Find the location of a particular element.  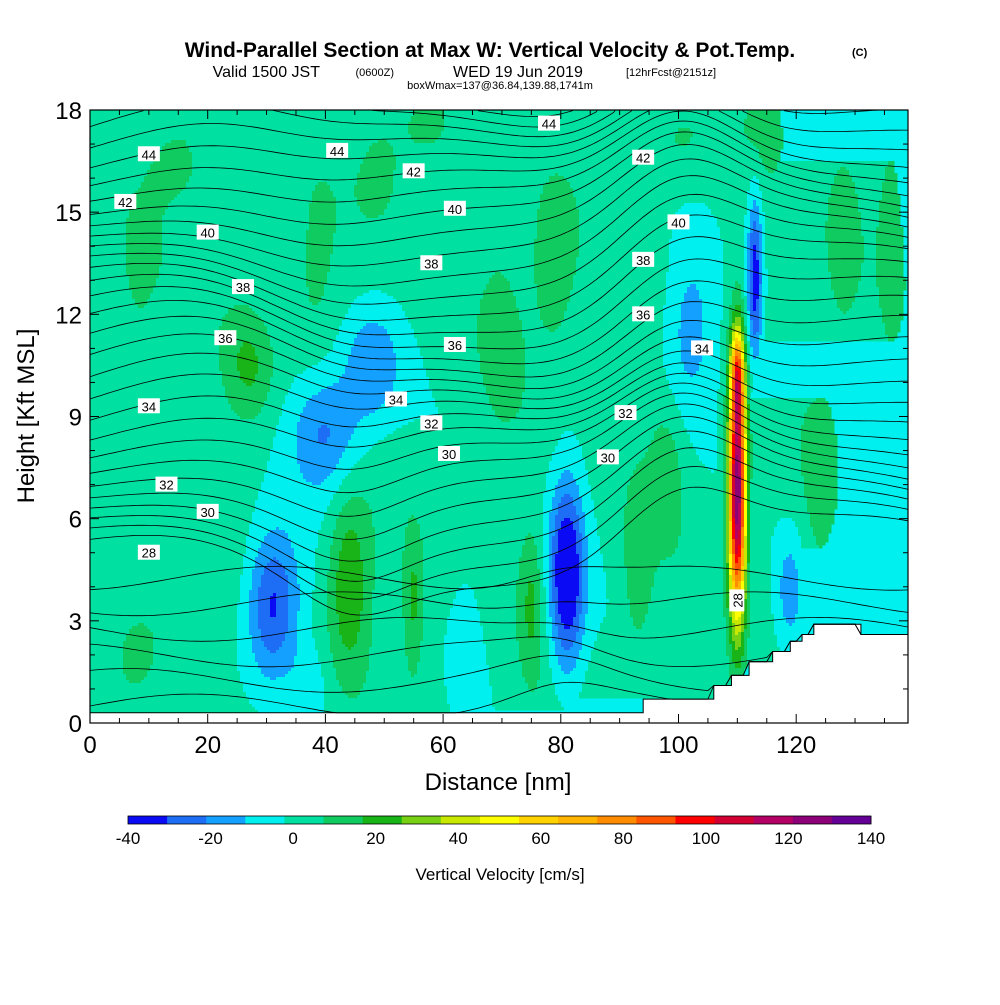

colorbar-swatch is located at coordinates (187, 820).